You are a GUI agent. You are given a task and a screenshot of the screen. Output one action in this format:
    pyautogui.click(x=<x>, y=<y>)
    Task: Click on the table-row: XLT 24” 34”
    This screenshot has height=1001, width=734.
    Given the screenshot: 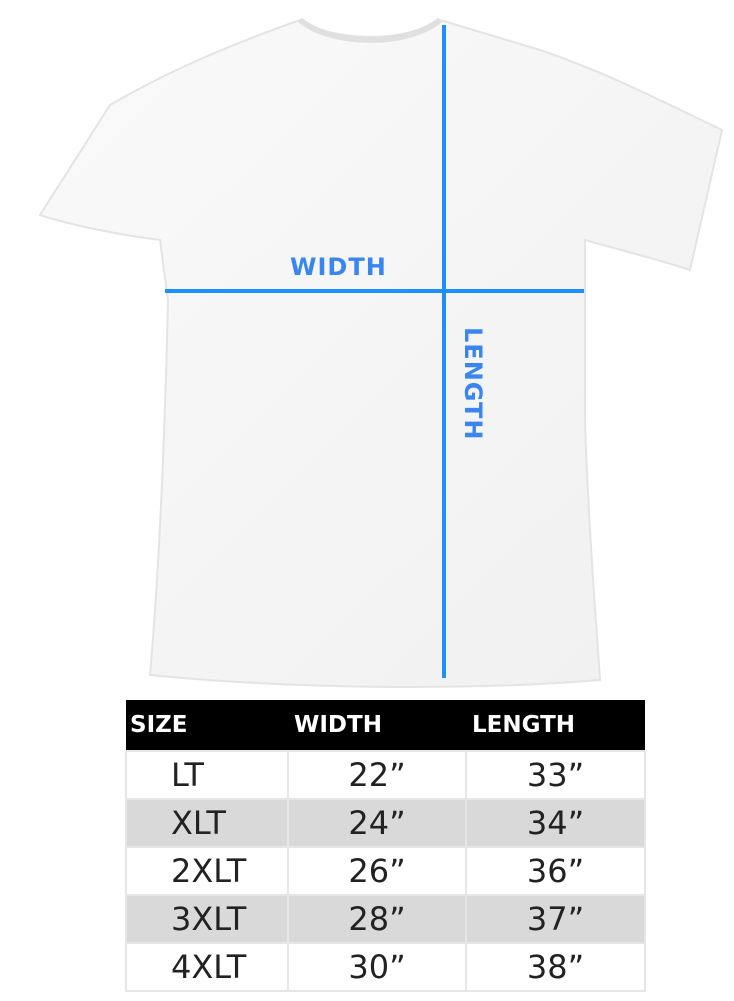 What is the action you would take?
    pyautogui.click(x=385, y=823)
    